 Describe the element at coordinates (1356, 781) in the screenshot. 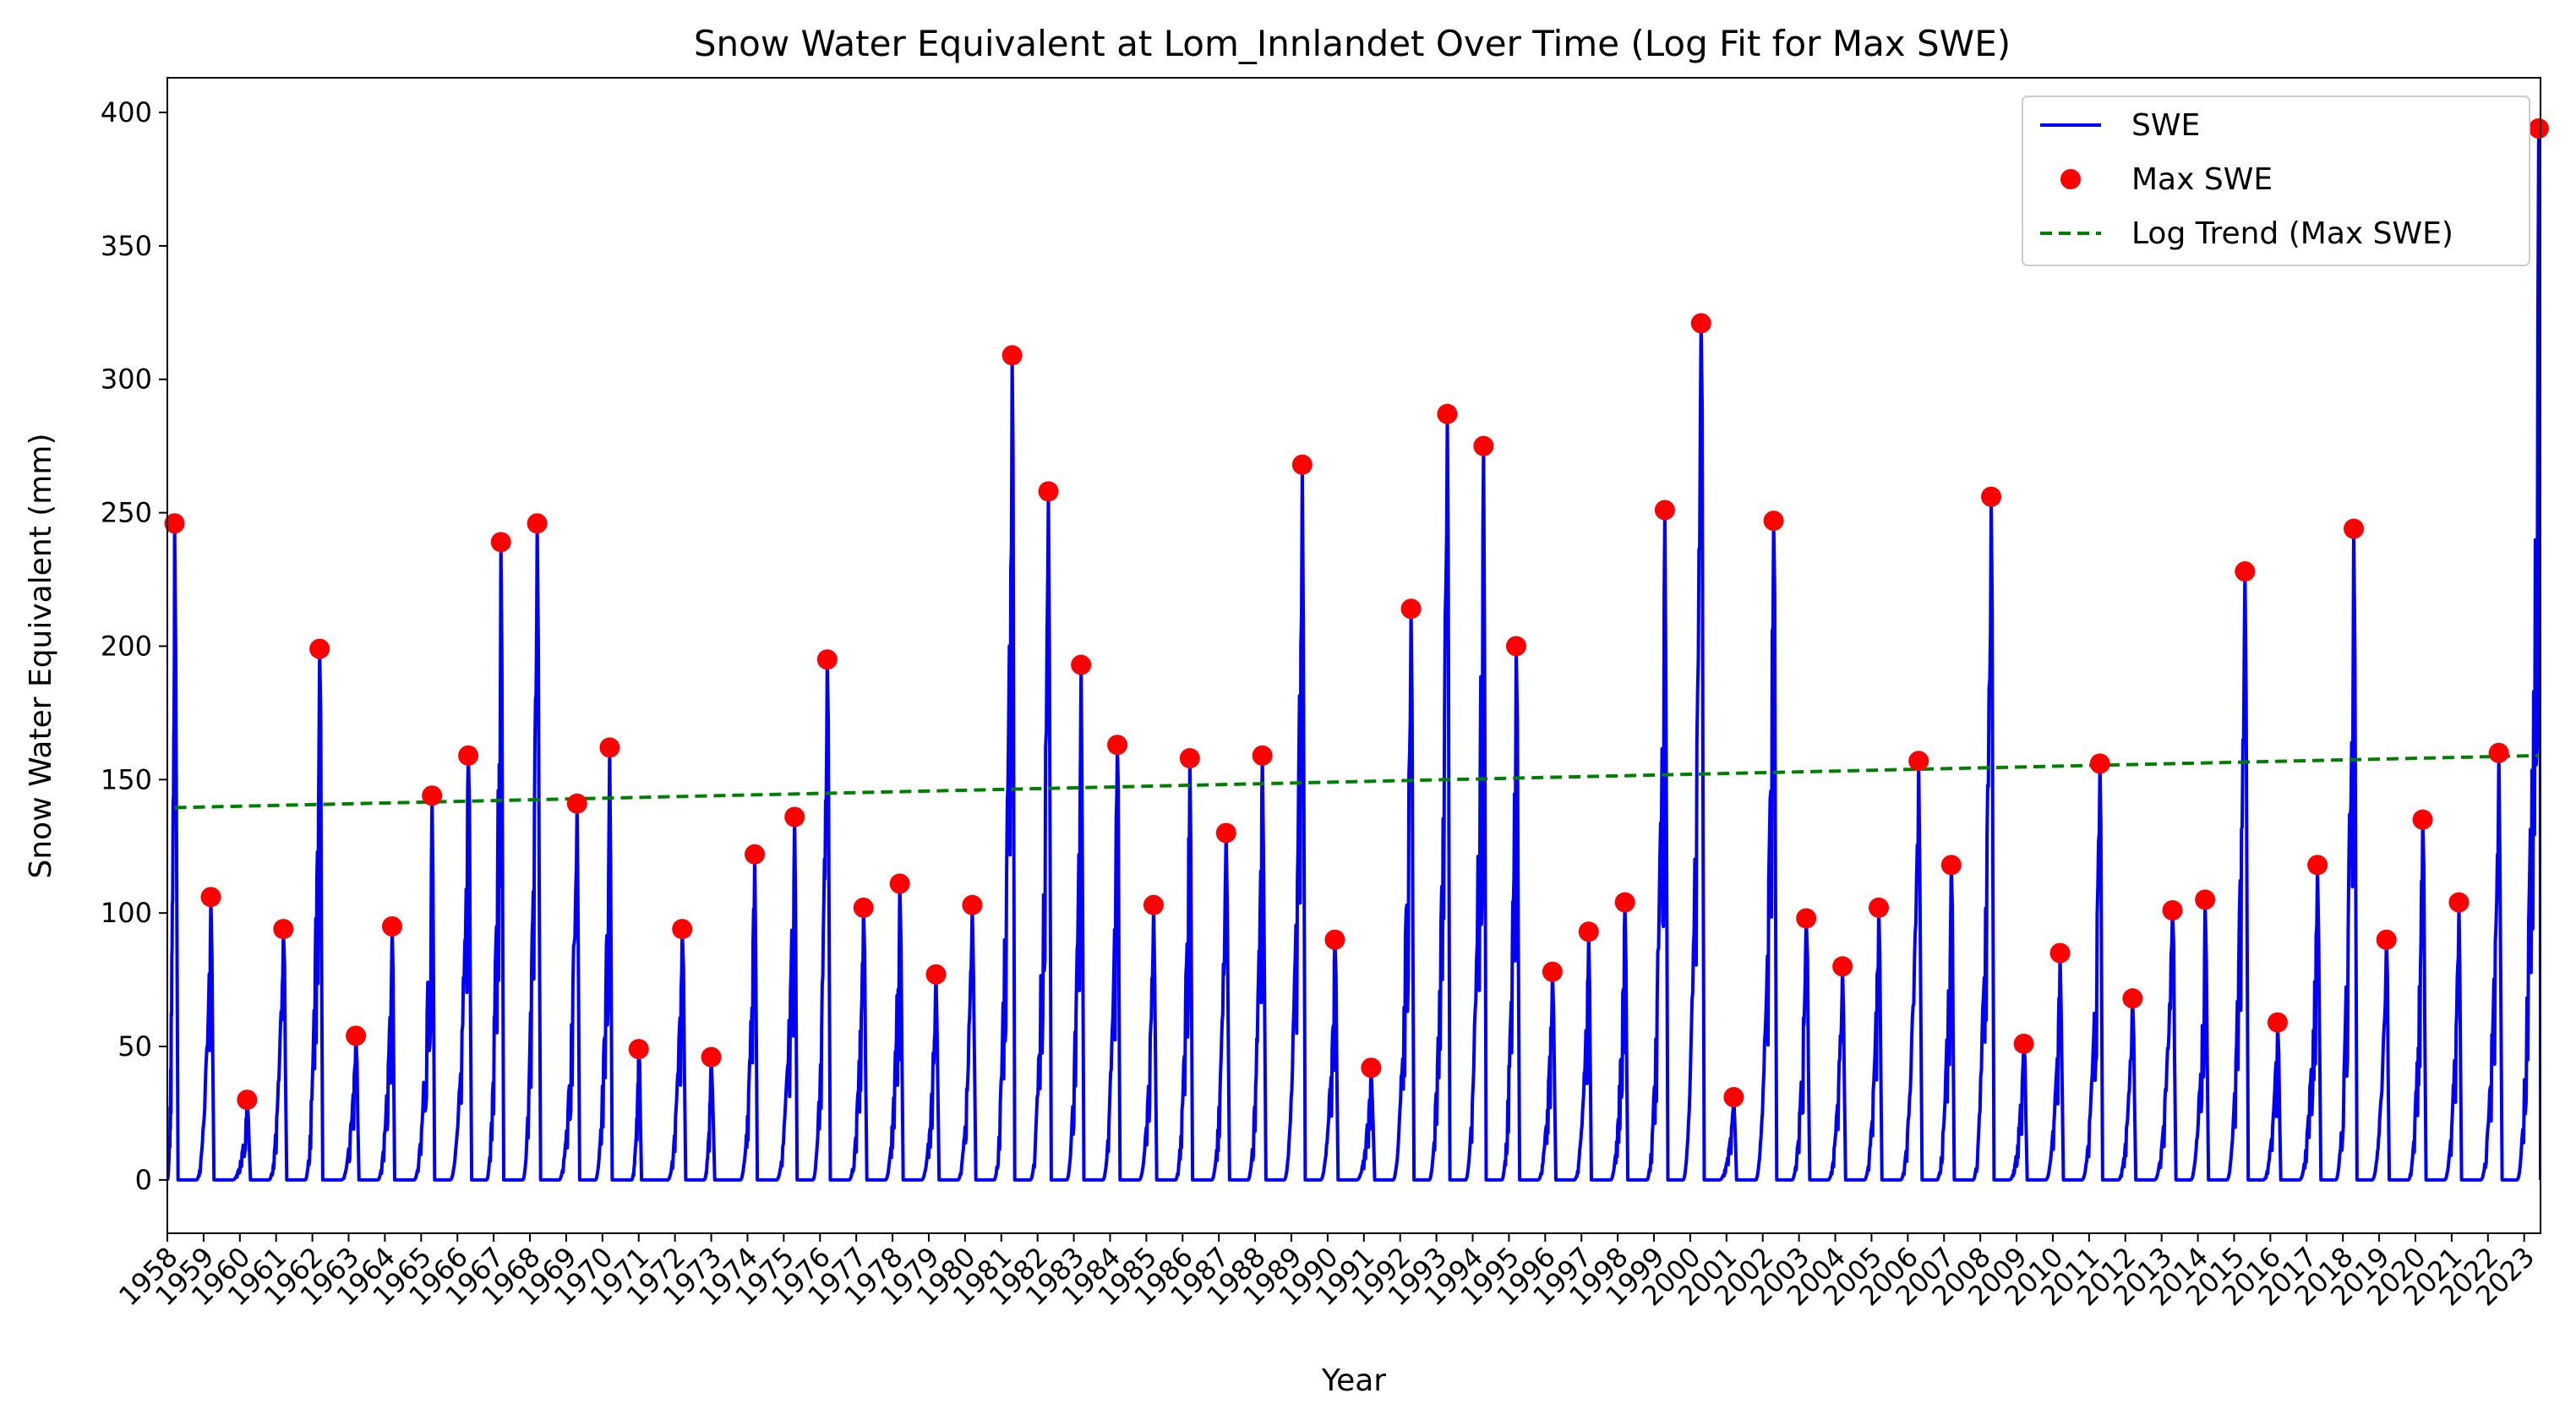

I see `log-trend-line` at that location.